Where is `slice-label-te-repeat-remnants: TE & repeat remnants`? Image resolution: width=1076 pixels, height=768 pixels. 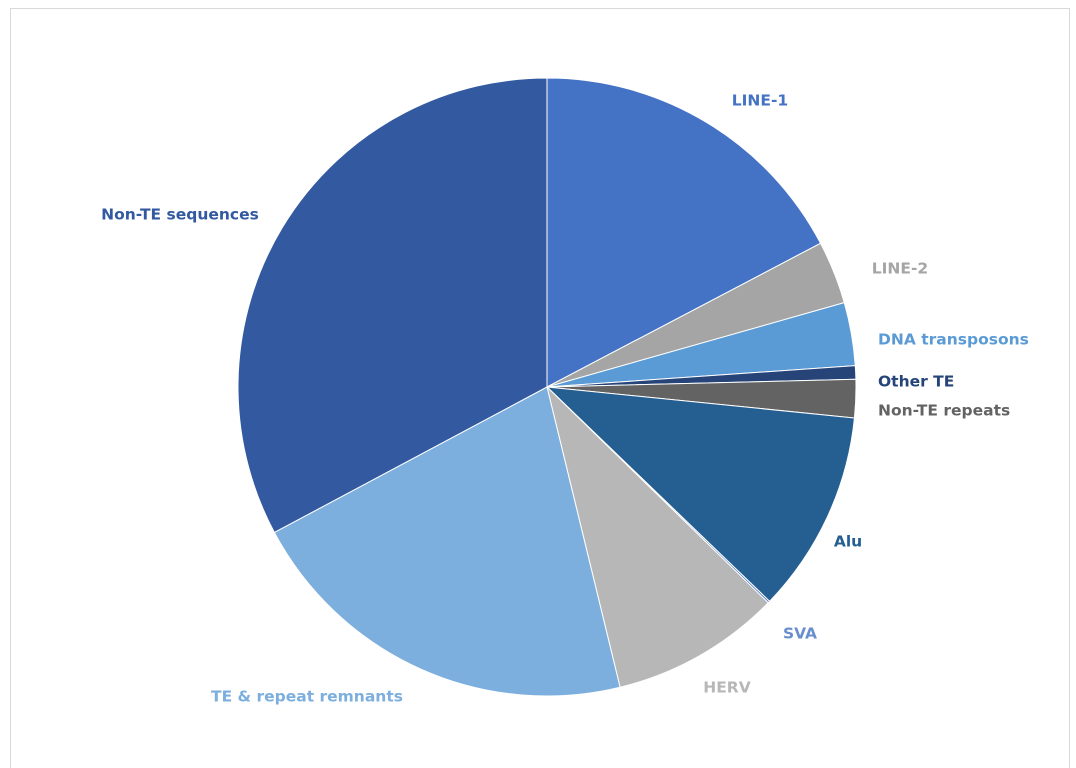 slice-label-te-repeat-remnants: TE & repeat remnants is located at coordinates (307, 697).